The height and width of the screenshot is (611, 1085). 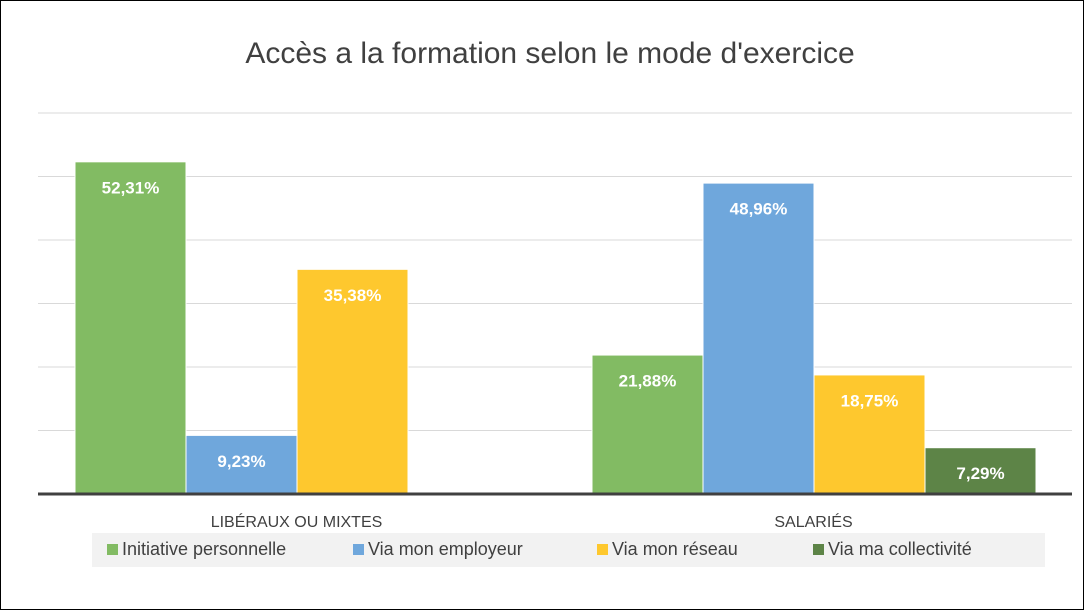 I want to click on value-label: 18,75%, so click(x=870, y=400).